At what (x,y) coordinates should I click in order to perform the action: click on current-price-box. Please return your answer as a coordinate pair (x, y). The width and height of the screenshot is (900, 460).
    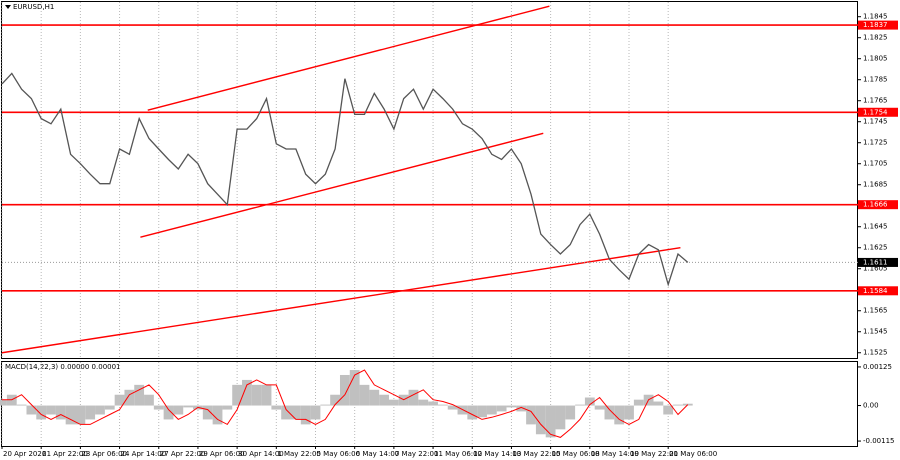
    Looking at the image, I should click on (878, 262).